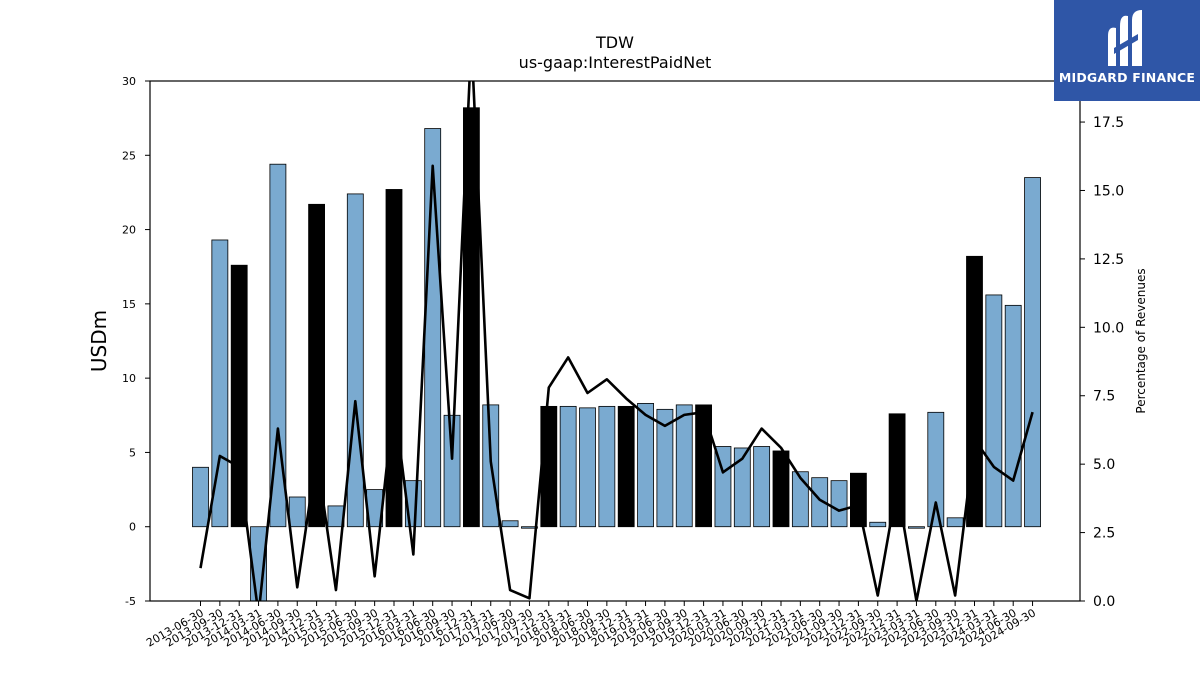  What do you see at coordinates (1108, 328) in the screenshot?
I see `y2-tick-label: 10.0` at bounding box center [1108, 328].